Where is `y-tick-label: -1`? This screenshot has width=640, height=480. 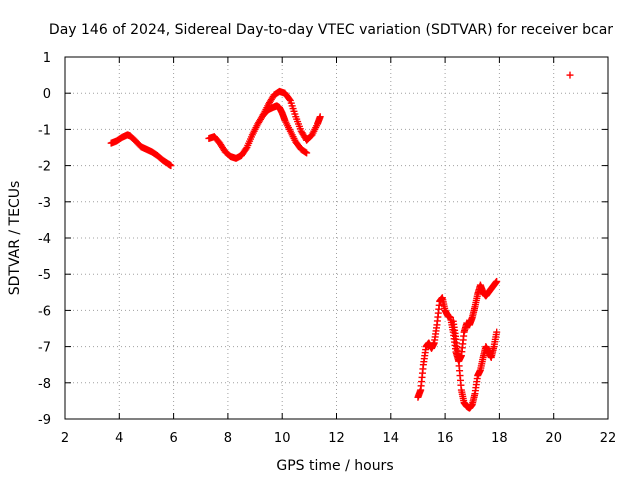 y-tick-label: -1 is located at coordinates (44, 130).